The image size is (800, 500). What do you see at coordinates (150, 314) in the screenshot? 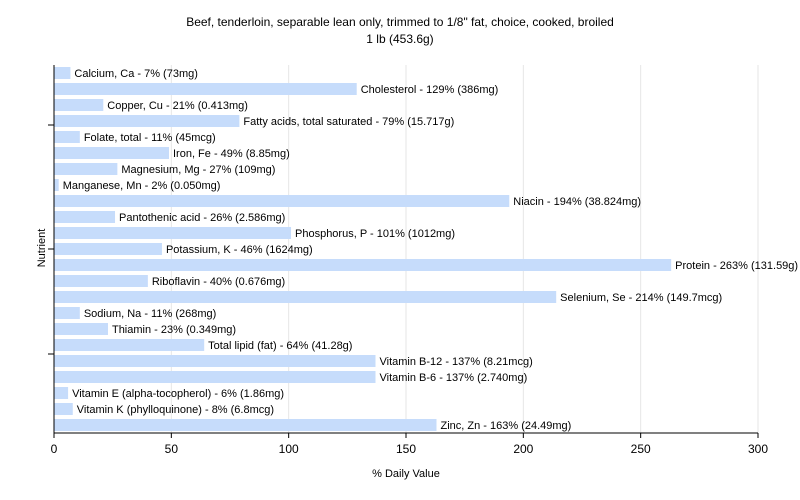
I see `bar-label: Sodium, Na - 11% (268mg)` at bounding box center [150, 314].